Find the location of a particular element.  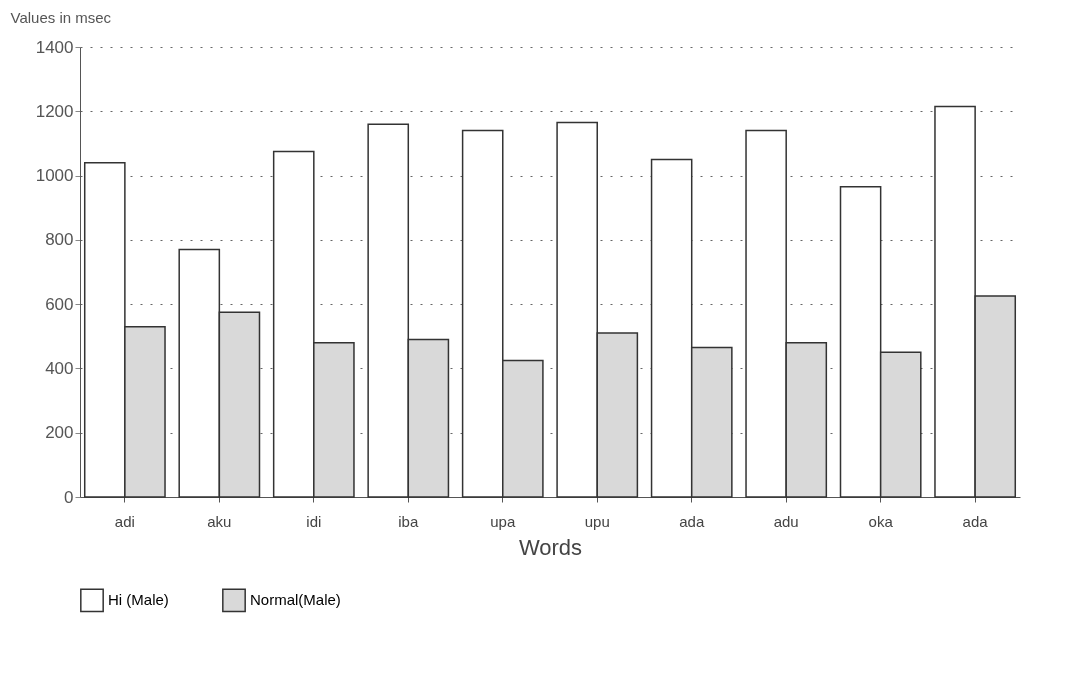

x-axis-title: Words is located at coordinates (550, 547).